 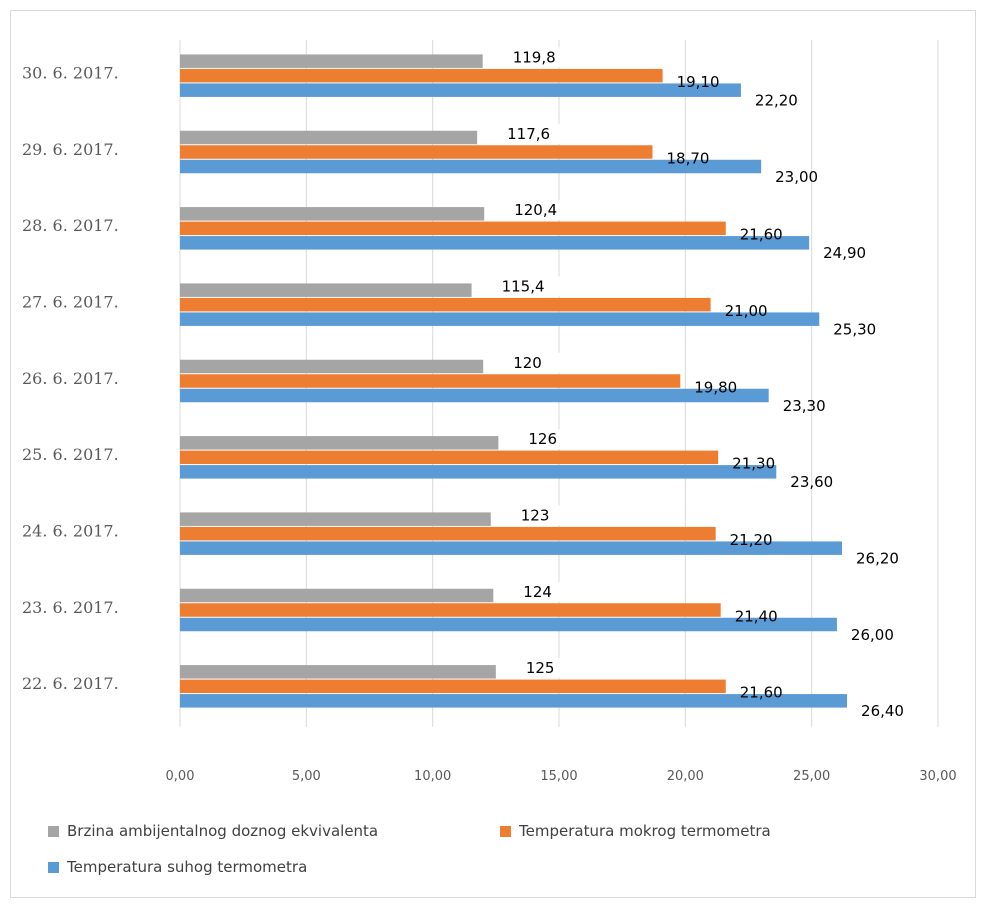 What do you see at coordinates (535, 515) in the screenshot?
I see `data-label: 123` at bounding box center [535, 515].